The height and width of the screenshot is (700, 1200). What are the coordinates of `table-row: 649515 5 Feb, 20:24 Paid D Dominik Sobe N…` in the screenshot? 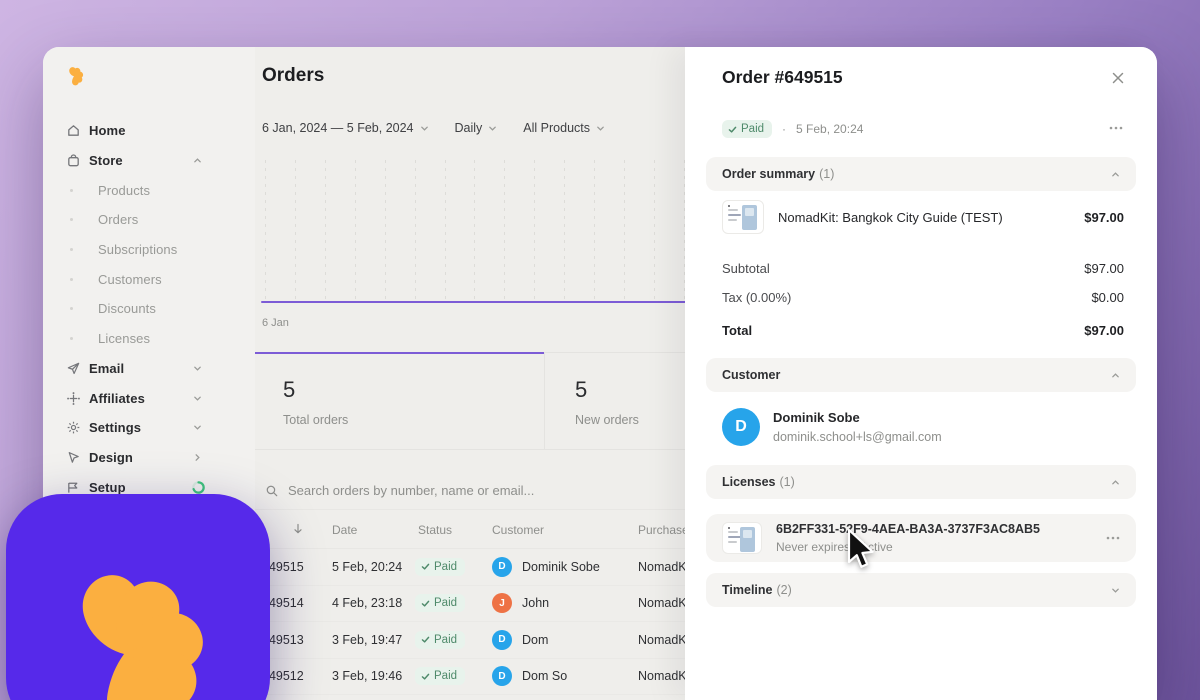 It's located at (470, 567).